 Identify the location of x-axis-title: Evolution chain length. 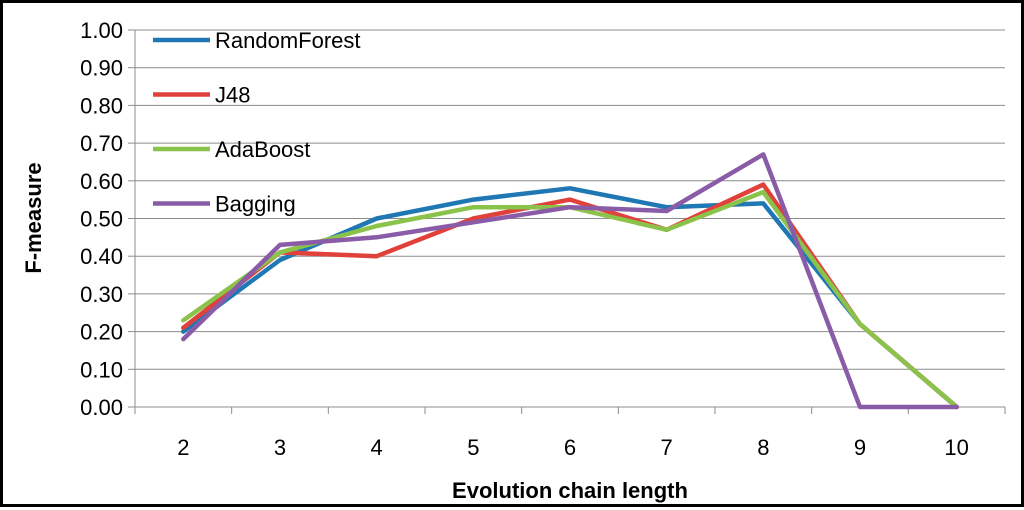
(570, 490).